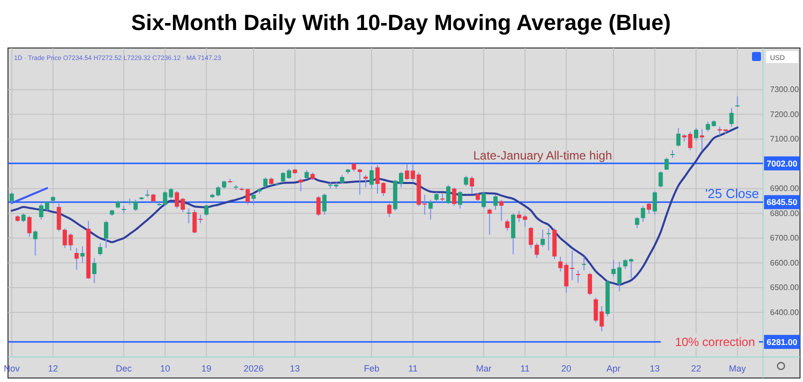 This screenshot has width=803, height=382. Describe the element at coordinates (714, 341) in the screenshot. I see `ref-line-label: 10% correction` at that location.